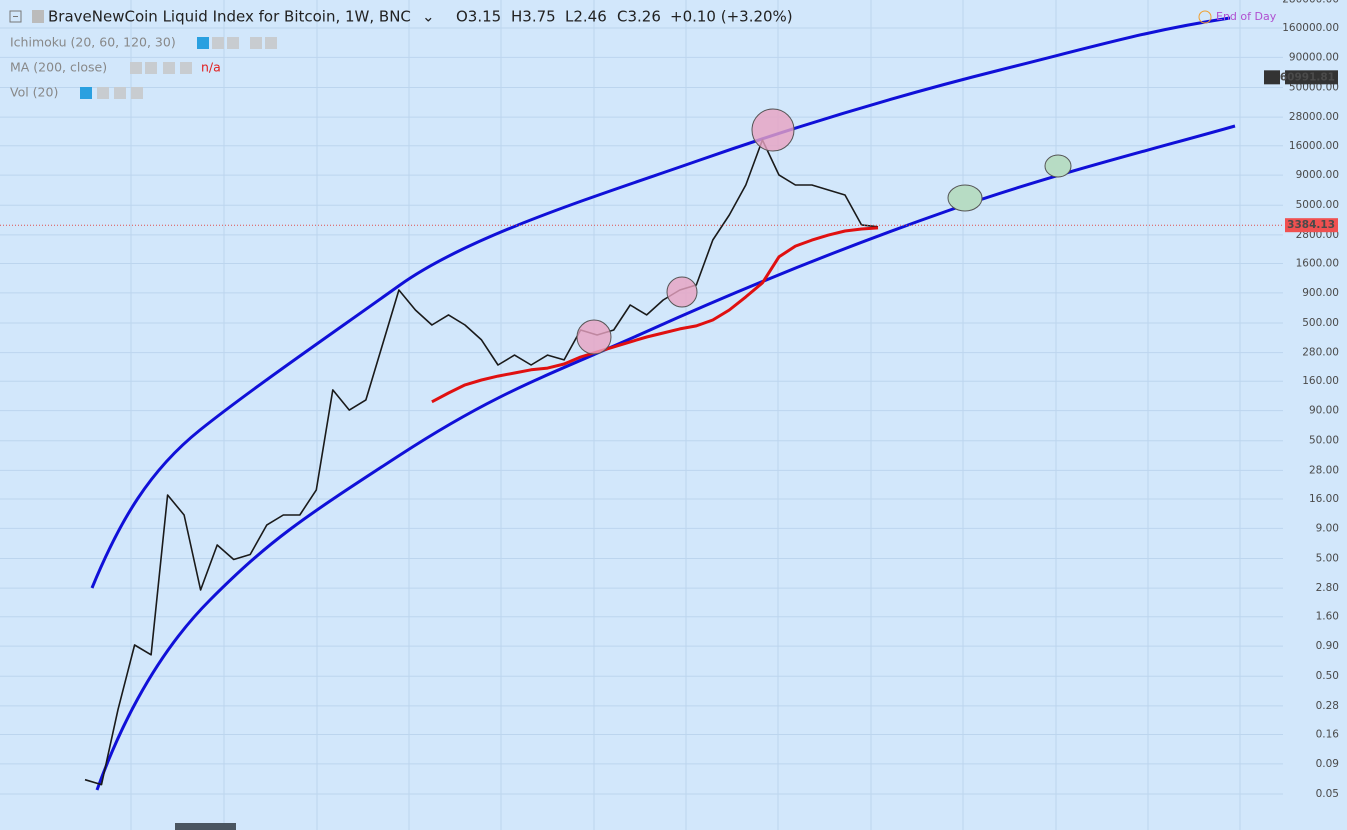  Describe the element at coordinates (533, 17) in the screenshot. I see `ohlc-high: H3.75` at that location.